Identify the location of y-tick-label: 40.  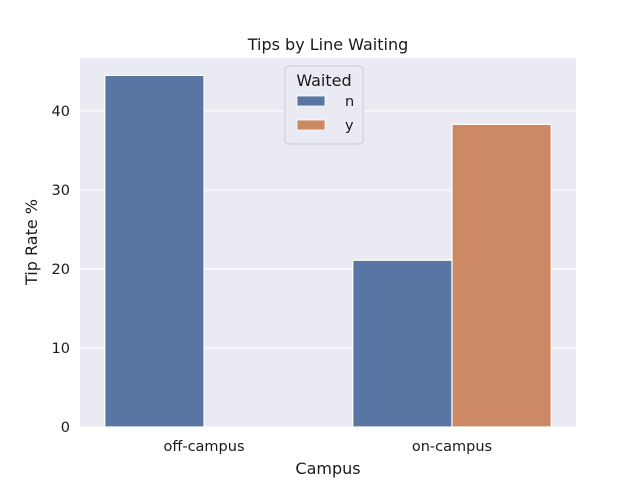
(61, 112).